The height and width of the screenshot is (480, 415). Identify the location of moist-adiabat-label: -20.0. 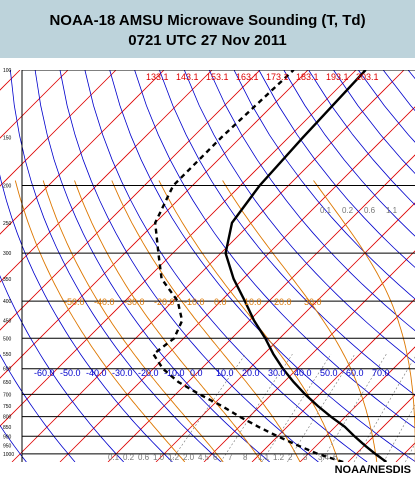
(164, 302).